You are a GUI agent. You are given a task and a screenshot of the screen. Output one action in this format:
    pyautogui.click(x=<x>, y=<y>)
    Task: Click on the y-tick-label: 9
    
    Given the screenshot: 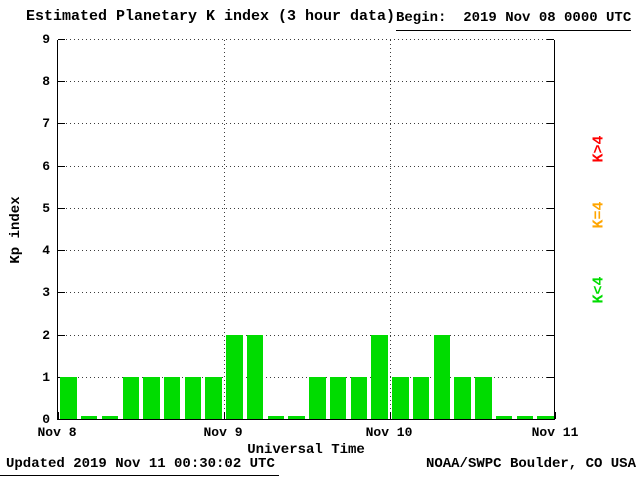 What is the action you would take?
    pyautogui.click(x=46, y=39)
    